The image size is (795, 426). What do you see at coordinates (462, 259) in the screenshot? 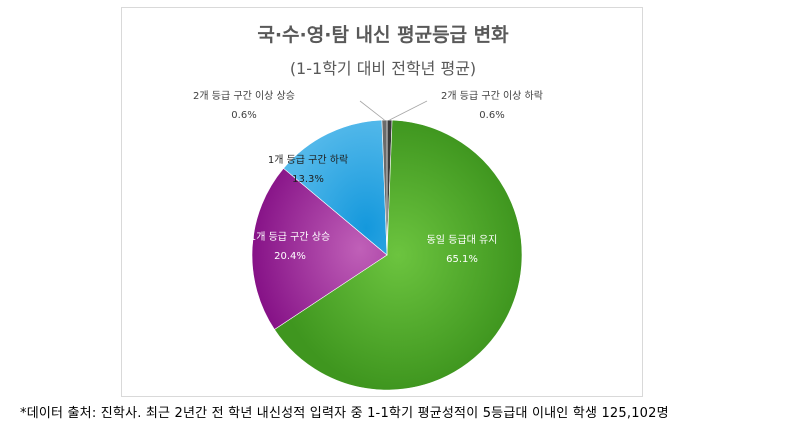
I see `slice-maintain-value: 65.1%` at bounding box center [462, 259].